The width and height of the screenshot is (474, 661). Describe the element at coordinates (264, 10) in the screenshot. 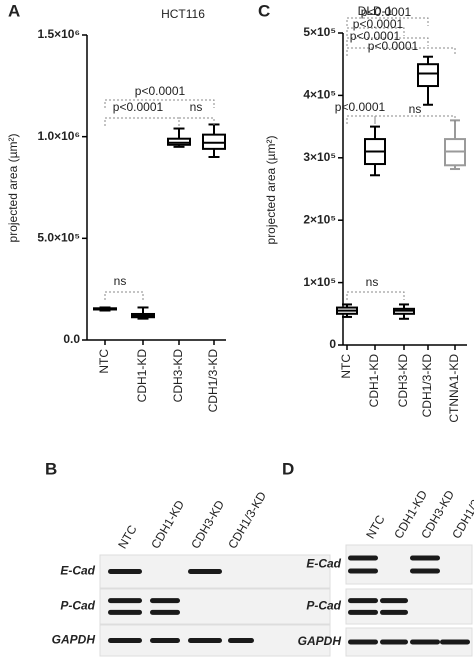

I see `panel-label: C` at that location.